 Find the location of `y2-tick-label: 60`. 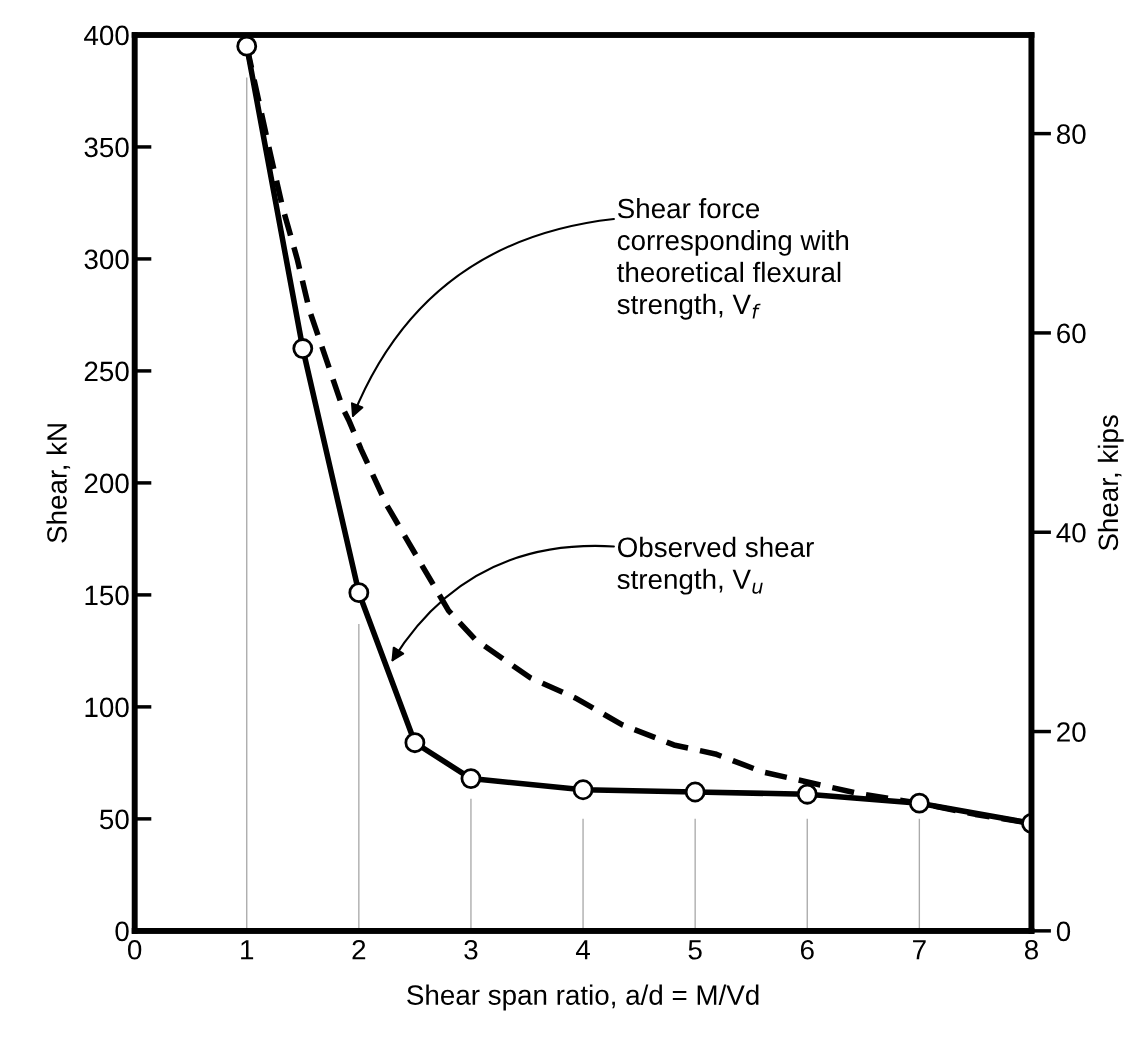

y2-tick-label: 60 is located at coordinates (1071, 333).